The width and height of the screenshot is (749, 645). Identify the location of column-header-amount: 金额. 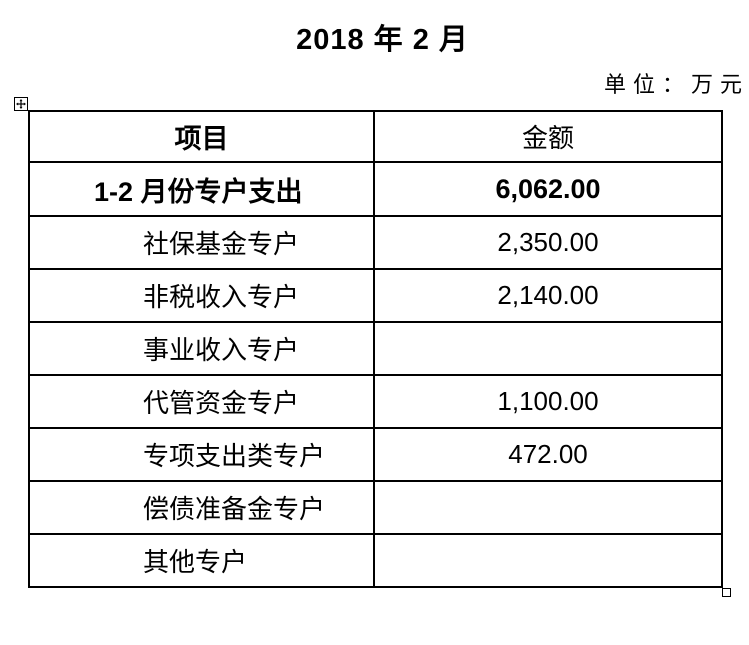
(549, 137).